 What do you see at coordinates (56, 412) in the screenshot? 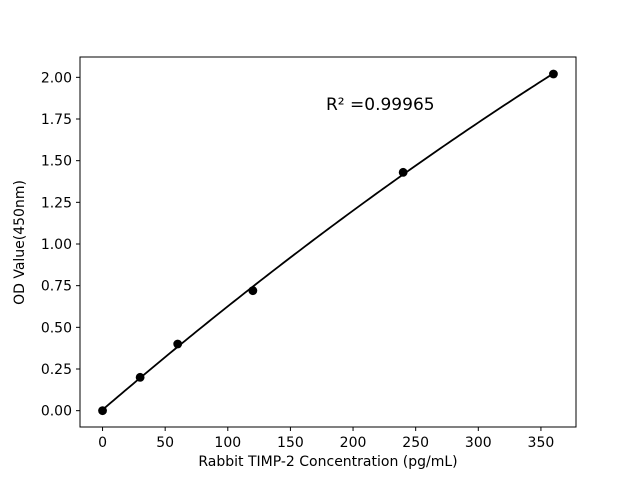
I see `y-tick-label: 0.00` at bounding box center [56, 412].